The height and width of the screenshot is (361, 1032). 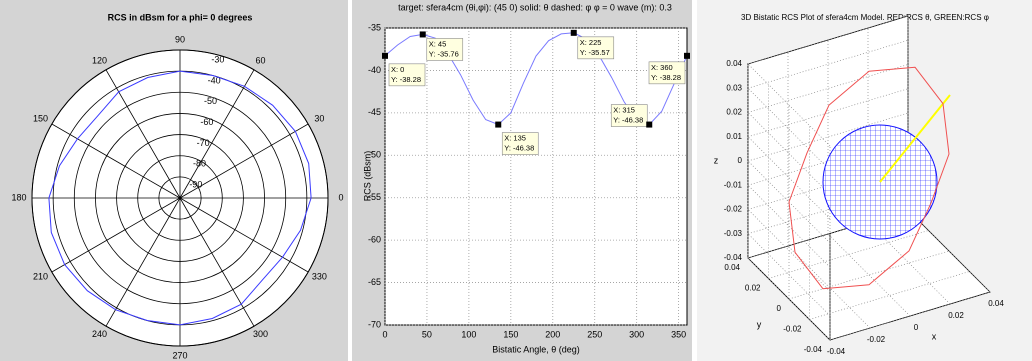 I want to click on r-tick-label: -70, so click(x=203, y=143).